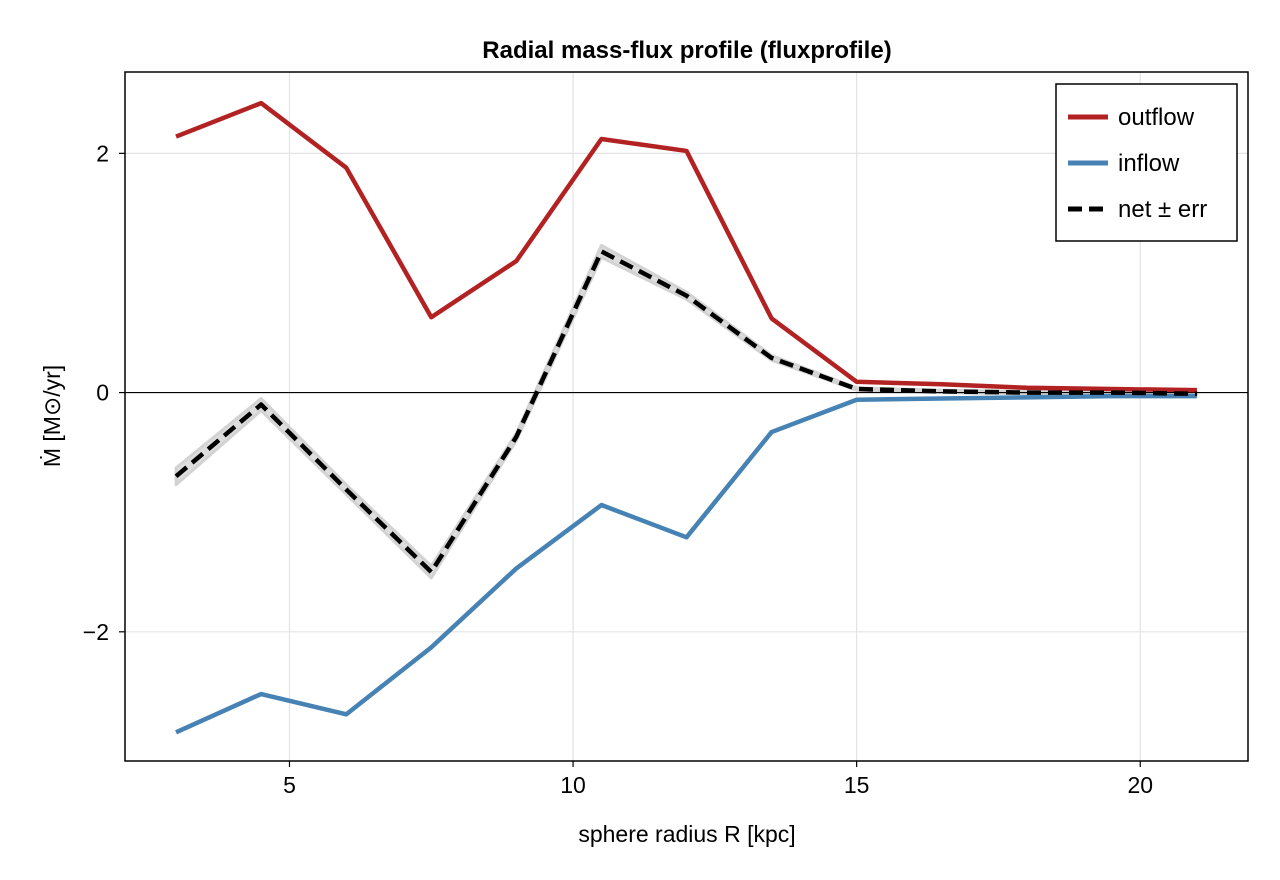 The width and height of the screenshot is (1280, 880). Describe the element at coordinates (857, 785) in the screenshot. I see `x-tick-label: 15` at that location.